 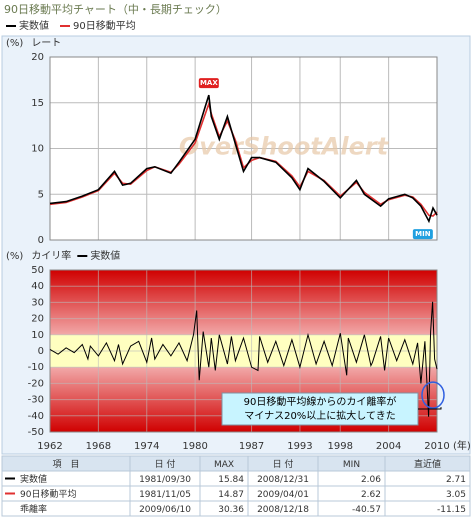 What do you see at coordinates (351, 465) in the screenshot?
I see `table-header: MIN` at bounding box center [351, 465].